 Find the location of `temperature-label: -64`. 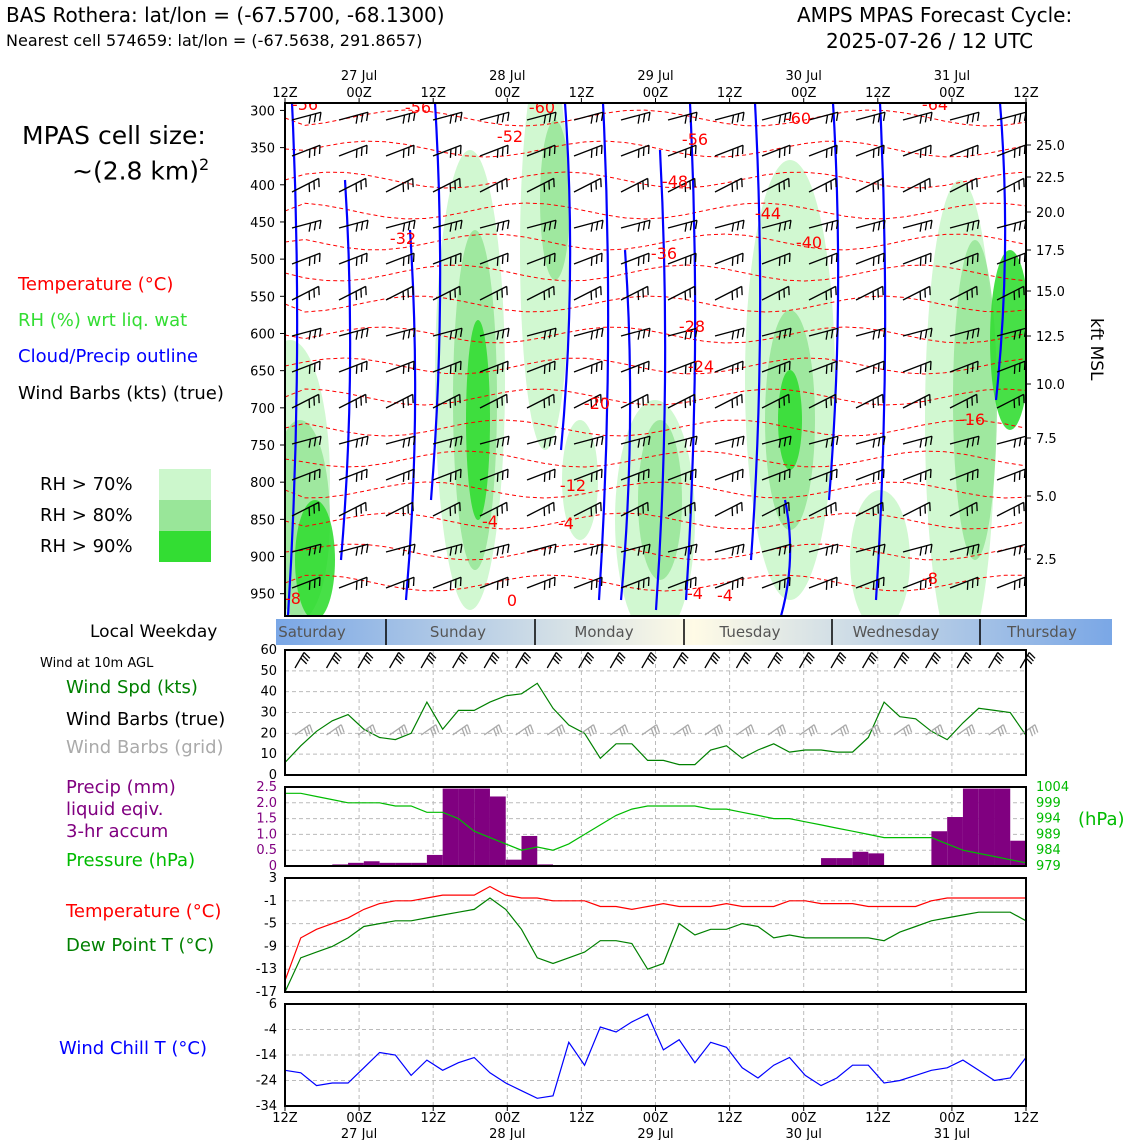

temperature-label: -64 is located at coordinates (935, 104).